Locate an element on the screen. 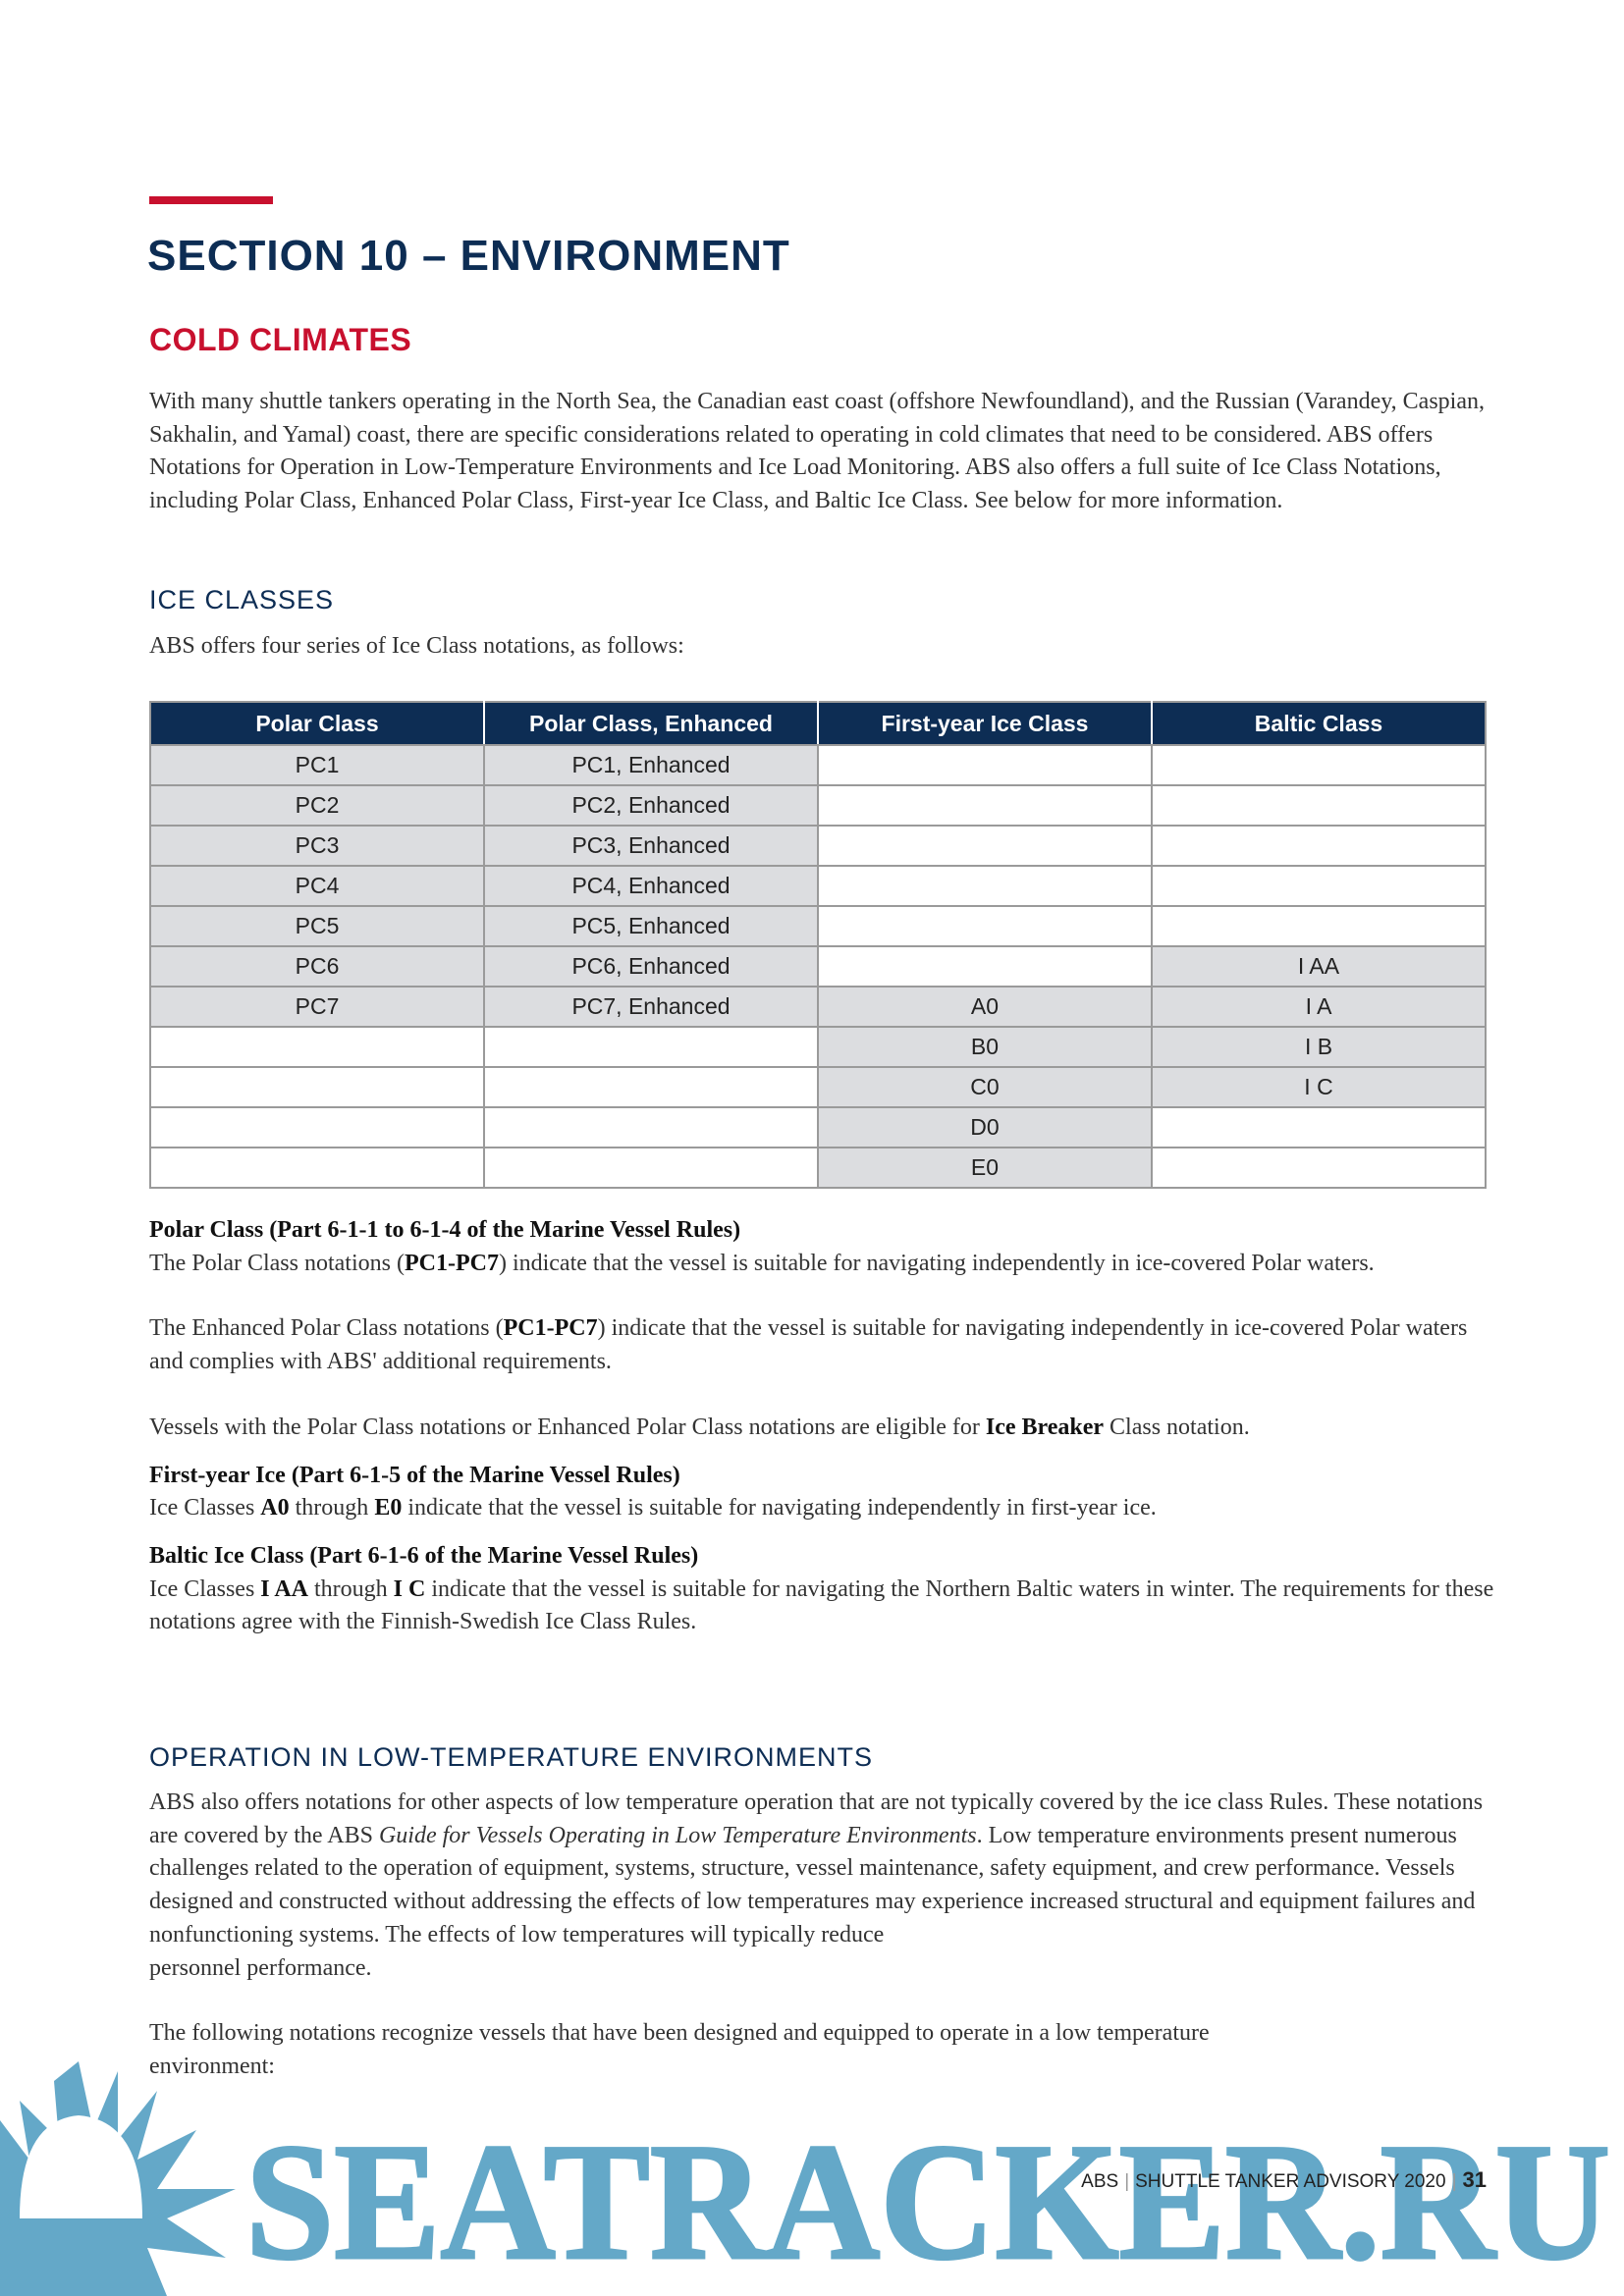 The height and width of the screenshot is (2296, 1624). table-cell: PC6, Enhanced is located at coordinates (651, 967).